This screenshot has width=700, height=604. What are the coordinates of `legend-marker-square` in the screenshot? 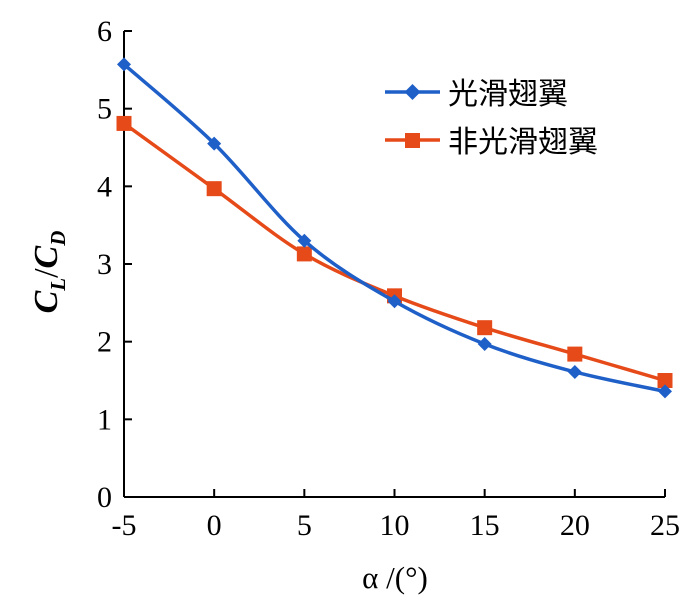 It's located at (412, 140).